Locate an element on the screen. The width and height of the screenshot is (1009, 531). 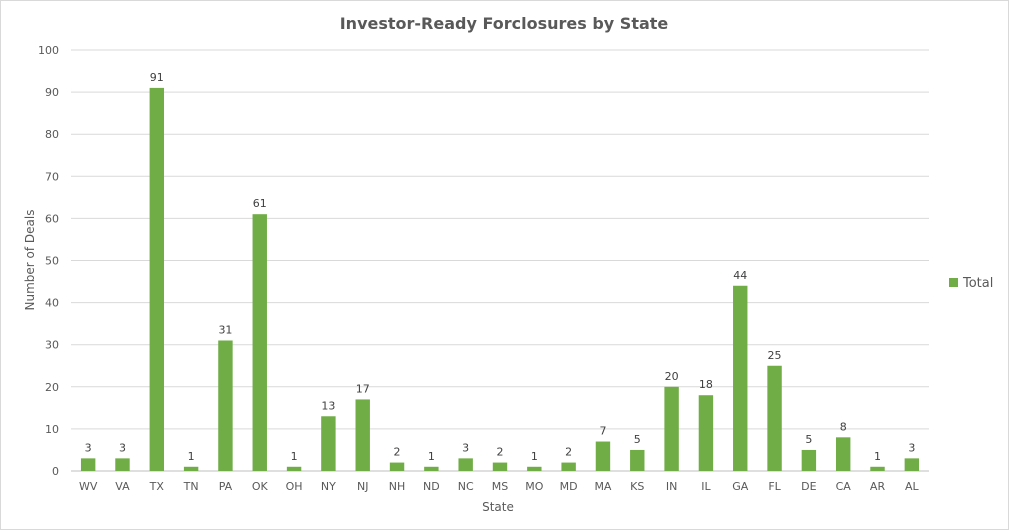
data-label-nh: 2 is located at coordinates (397, 452).